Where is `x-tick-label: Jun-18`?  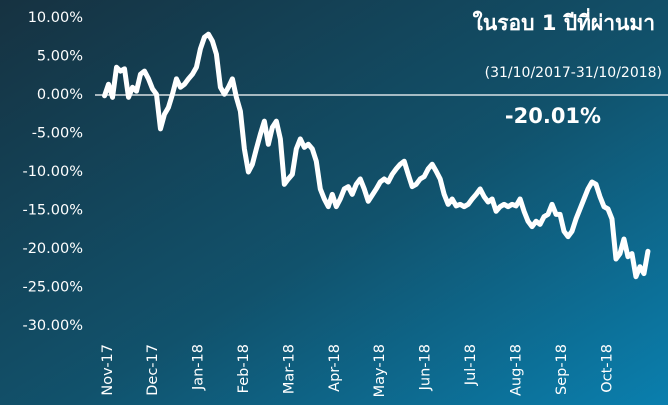
x-tick-label: Jun-18 is located at coordinates (426, 367).